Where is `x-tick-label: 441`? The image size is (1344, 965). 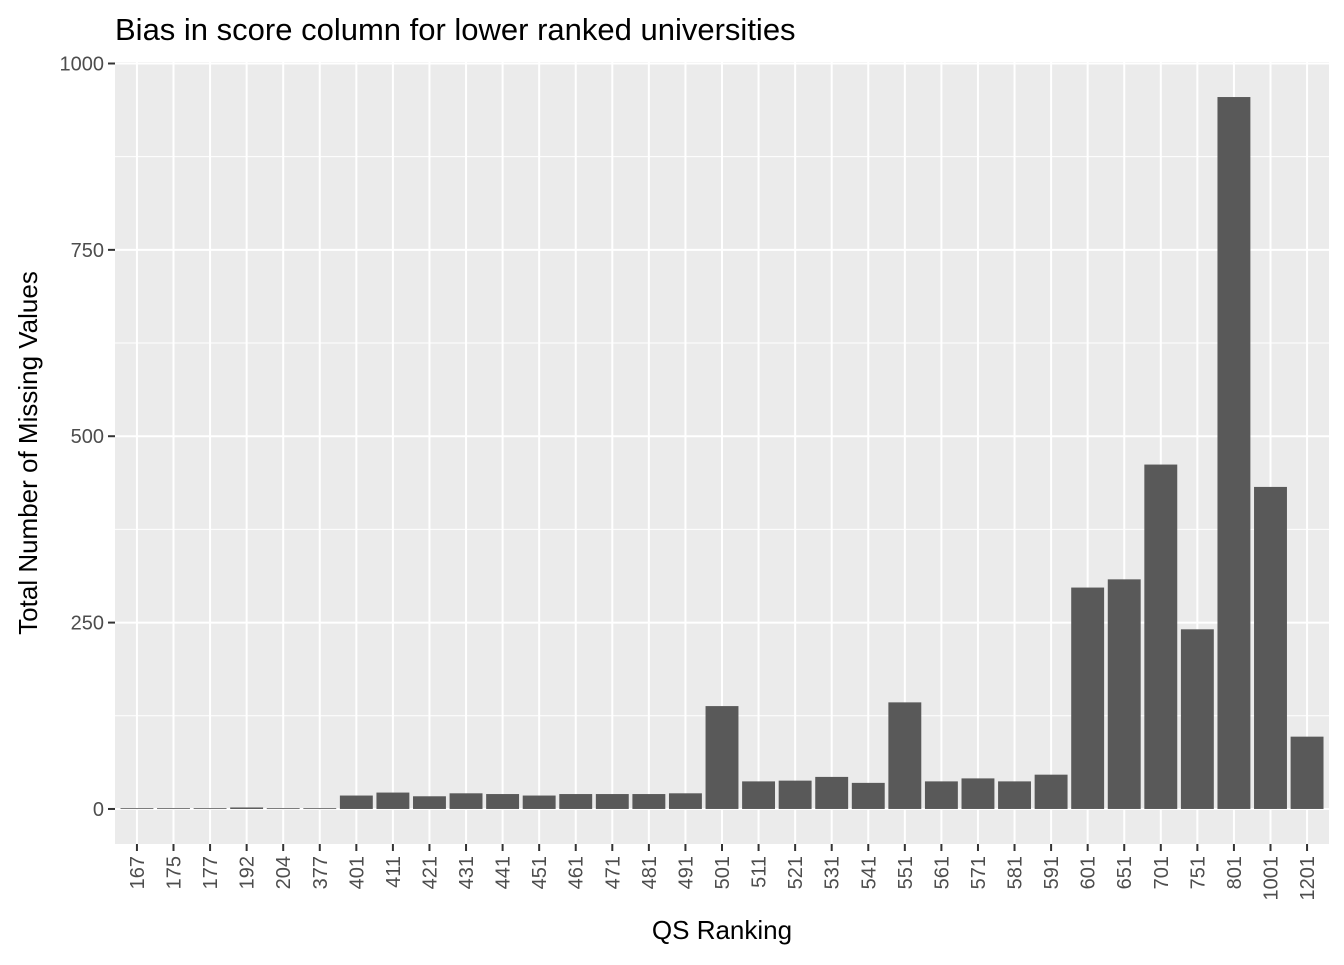 x-tick-label: 441 is located at coordinates (504, 872).